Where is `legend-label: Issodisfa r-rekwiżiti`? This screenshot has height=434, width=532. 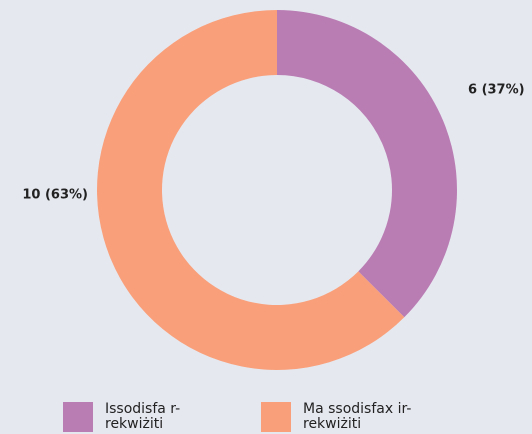
legend-label: Issodisfa r-rekwiżiti is located at coordinates (143, 416).